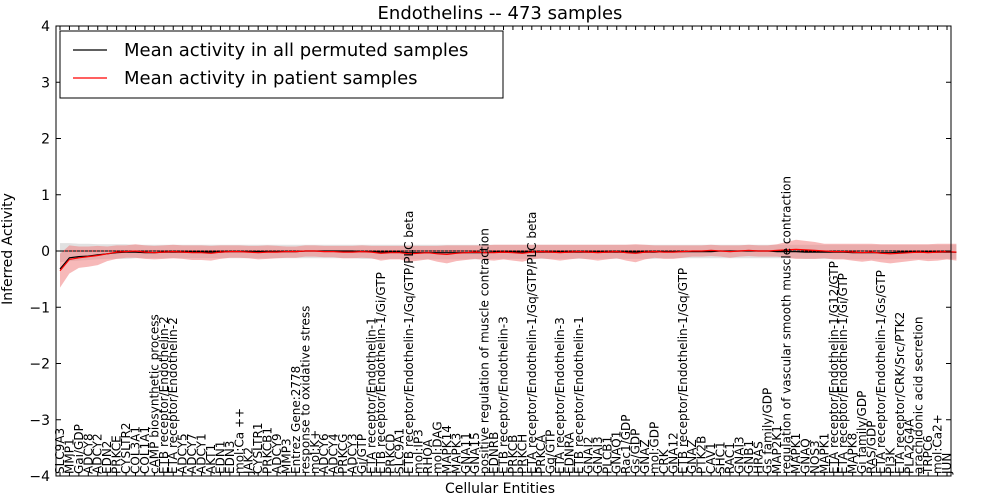 This screenshot has height=500, width=1000. Describe the element at coordinates (494, 453) in the screenshot. I see `x-tick-label: EDNRB` at that location.